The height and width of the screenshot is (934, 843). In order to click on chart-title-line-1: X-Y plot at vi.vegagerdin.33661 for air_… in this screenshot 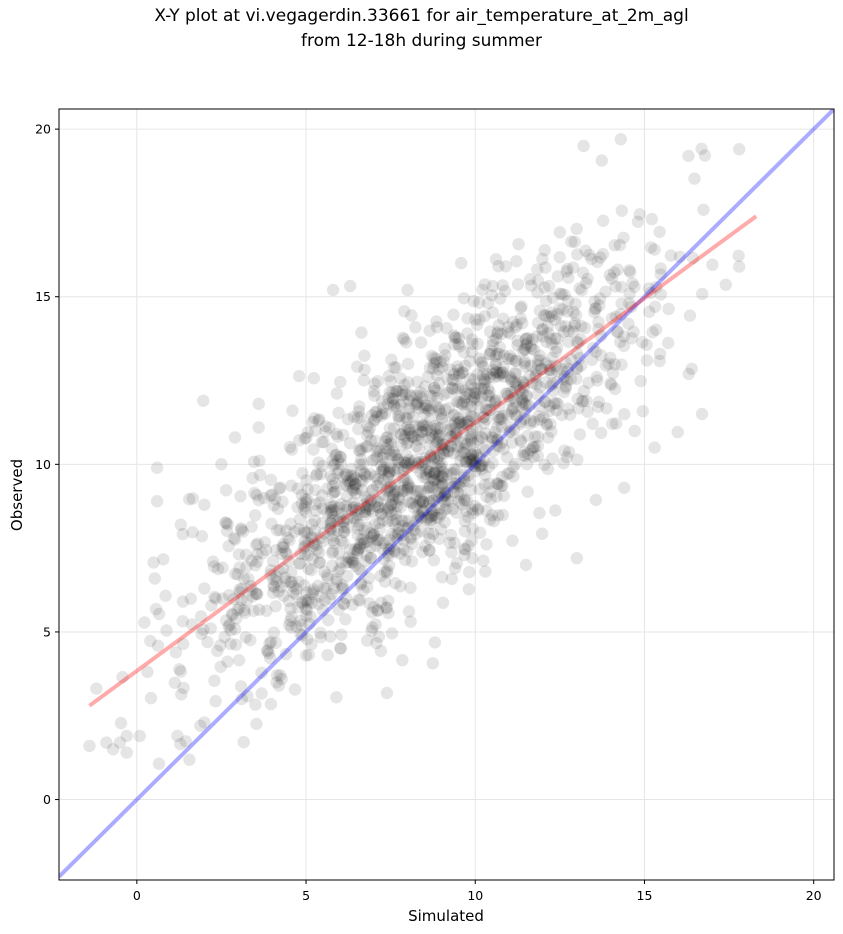, I will do `click(421, 16)`.